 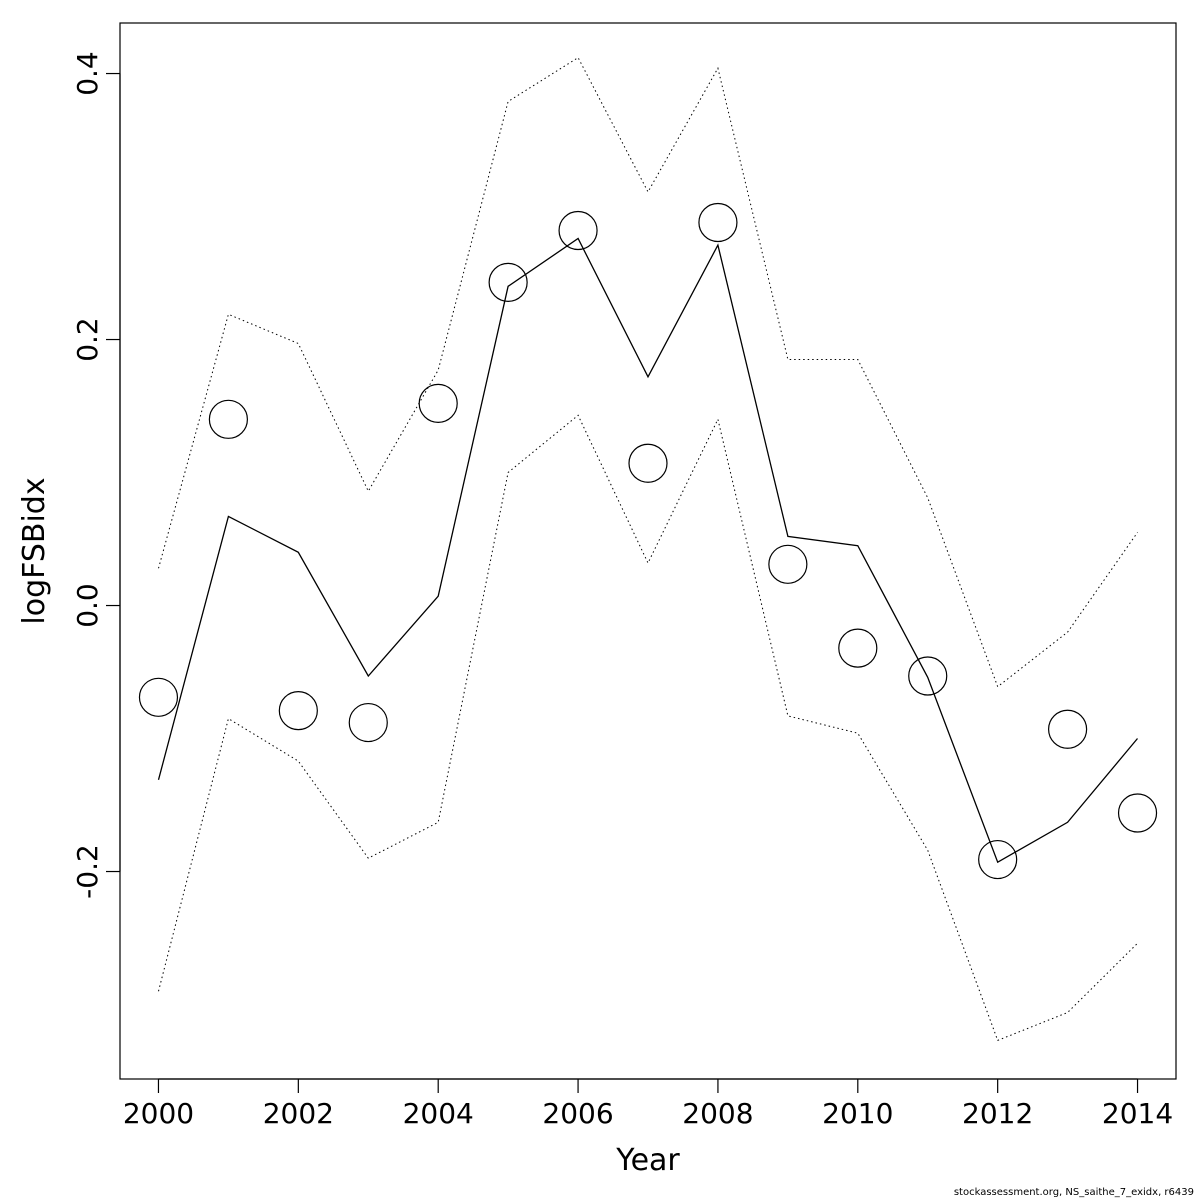 I want to click on x-tick-label: 2002, so click(x=298, y=1113).